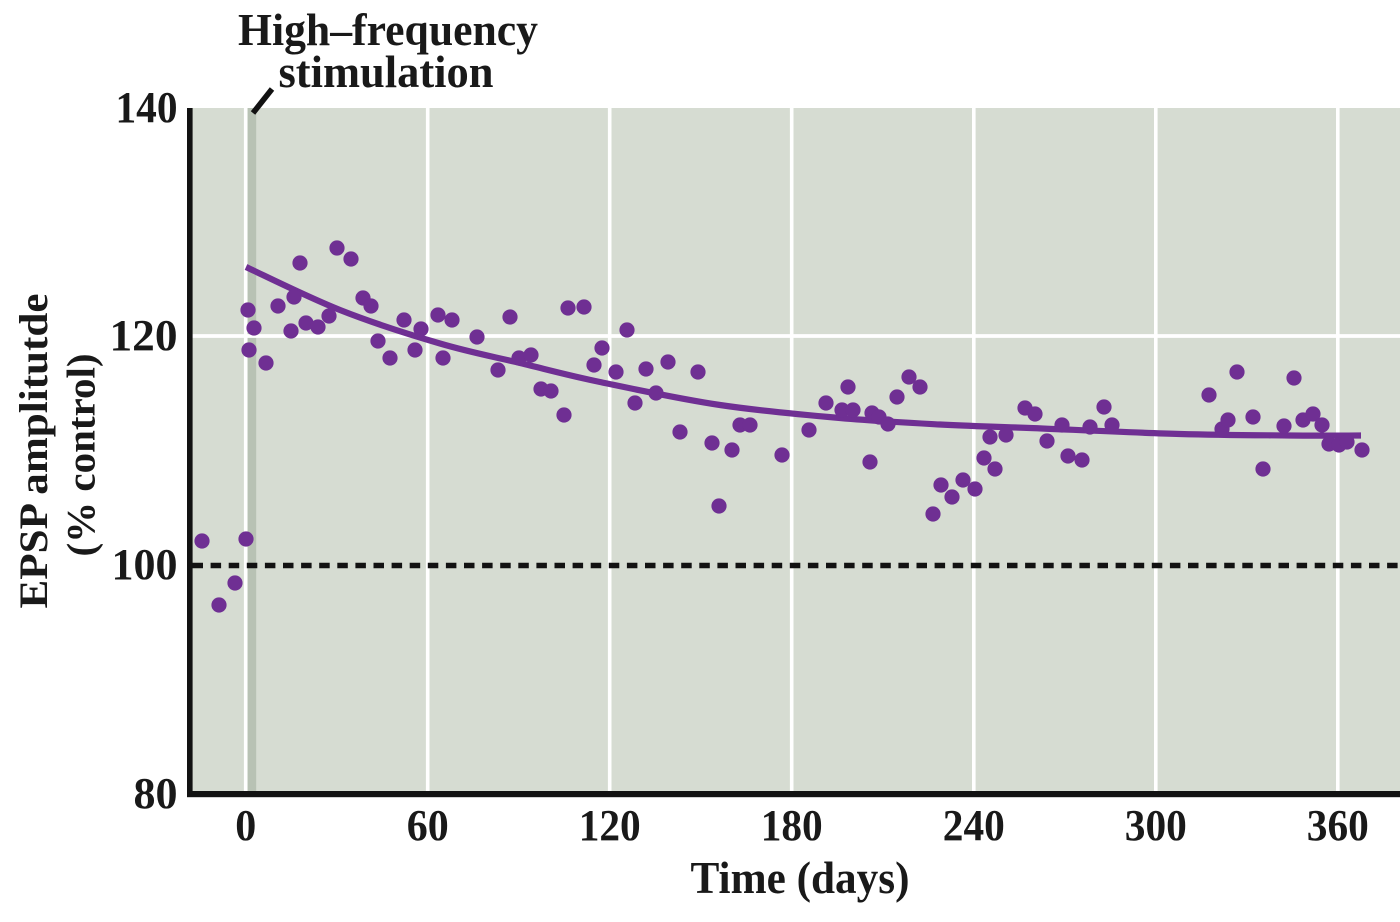 The height and width of the screenshot is (922, 1400). Describe the element at coordinates (1338, 825) in the screenshot. I see `svg-text: 360` at that location.